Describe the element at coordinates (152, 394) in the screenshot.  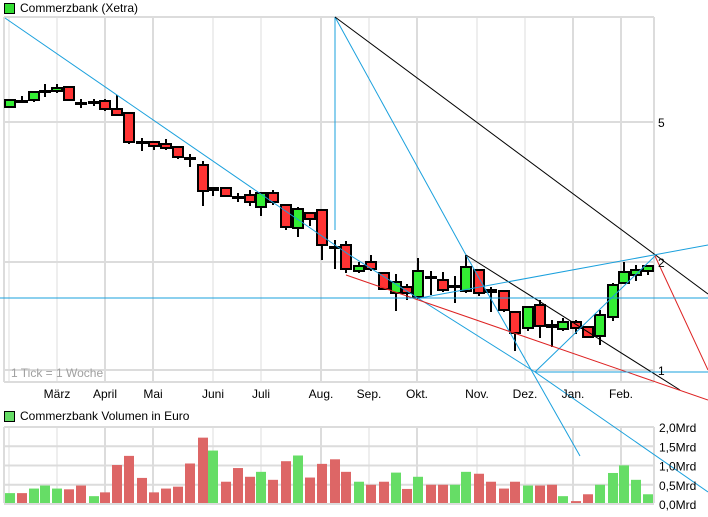
I see `x-axis-label: Mai` at that location.